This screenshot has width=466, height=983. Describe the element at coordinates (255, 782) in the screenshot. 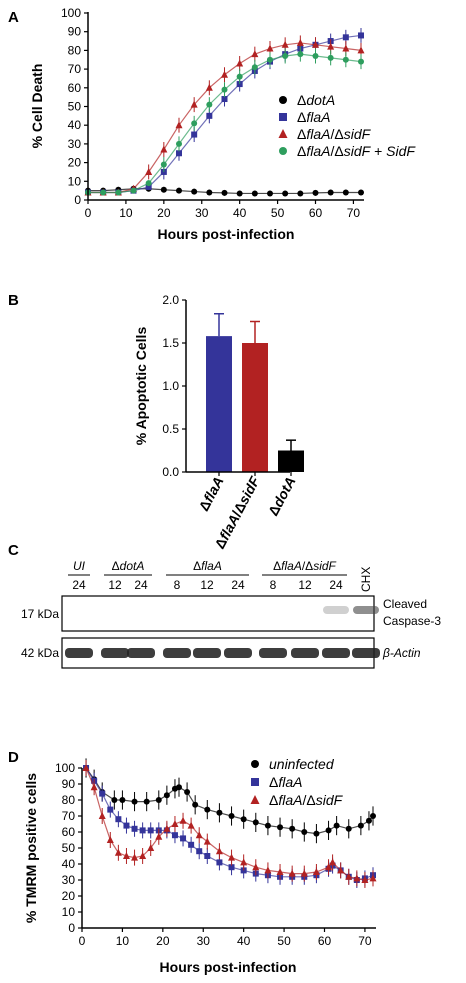

I see `legend-marker-flaa` at that location.